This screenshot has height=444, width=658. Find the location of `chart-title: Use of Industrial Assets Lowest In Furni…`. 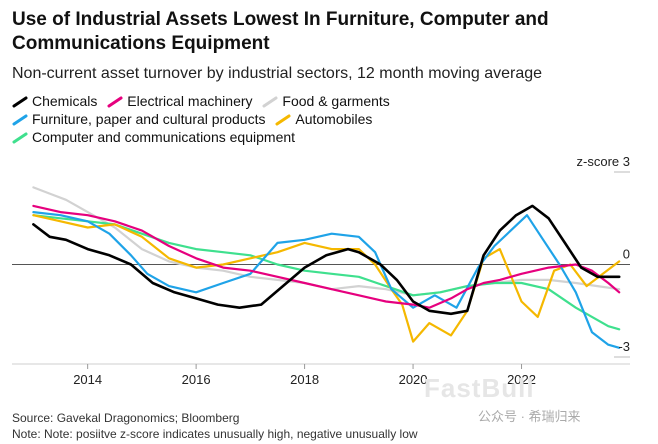

chart-title: Use of Industrial Assets Lowest In Furni… is located at coordinates (280, 31).